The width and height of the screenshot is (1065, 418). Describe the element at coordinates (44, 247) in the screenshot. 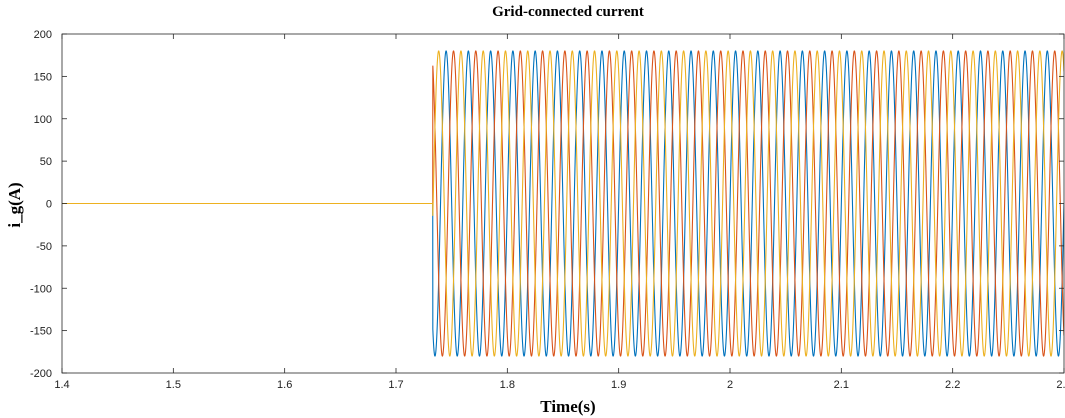

I see `y-tick-label: -50` at that location.